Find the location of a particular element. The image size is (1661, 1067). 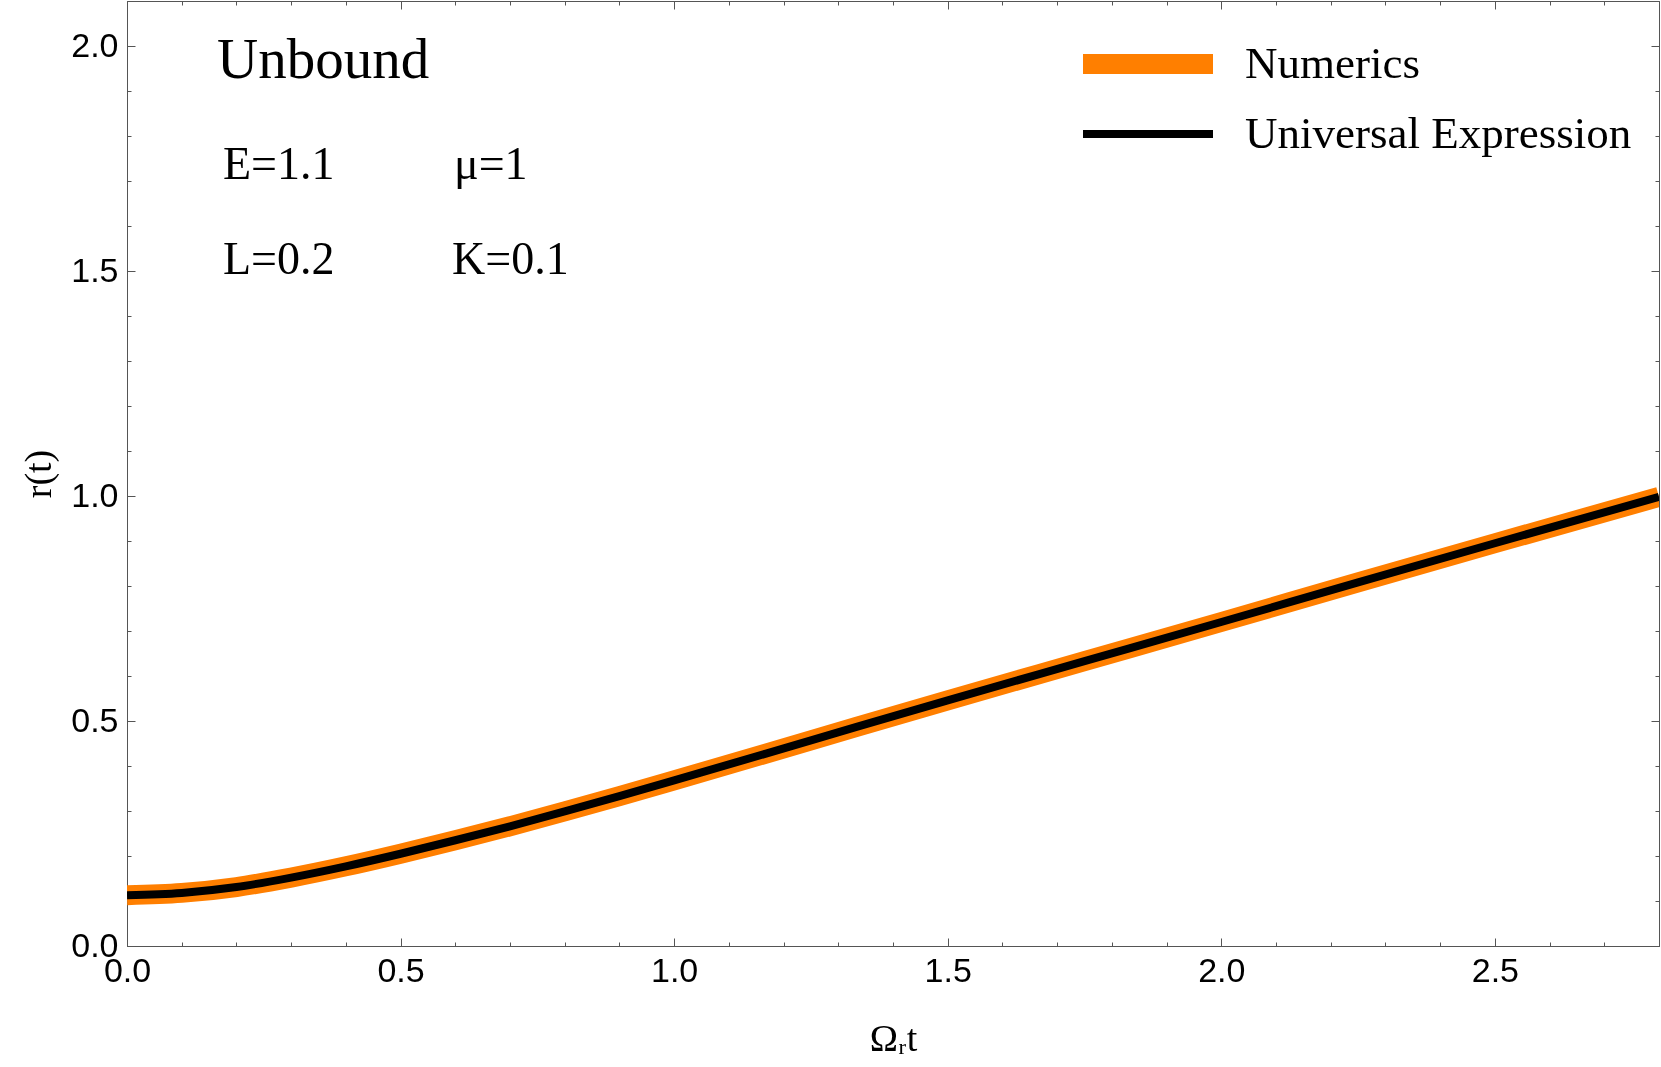

x-tick-label: 2.0 is located at coordinates (1222, 969).